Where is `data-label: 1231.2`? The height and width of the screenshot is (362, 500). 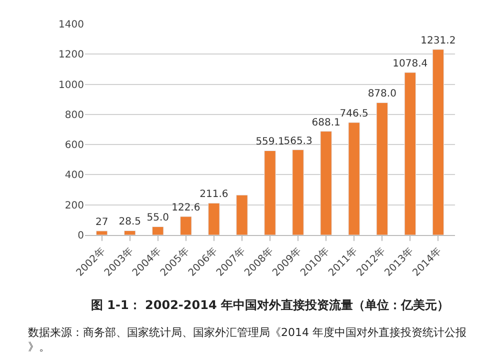
data-label: 1231.2 is located at coordinates (438, 40).